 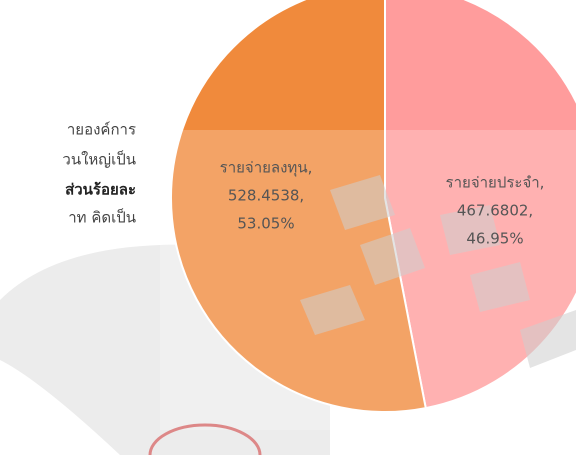 What do you see at coordinates (205, 439) in the screenshot?
I see `seal` at bounding box center [205, 439].